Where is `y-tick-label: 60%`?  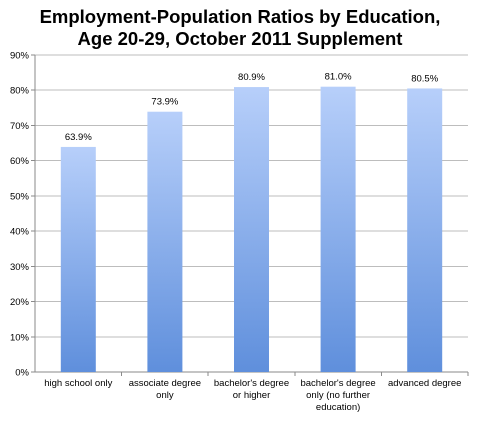
y-tick-label: 60% is located at coordinates (20, 161).